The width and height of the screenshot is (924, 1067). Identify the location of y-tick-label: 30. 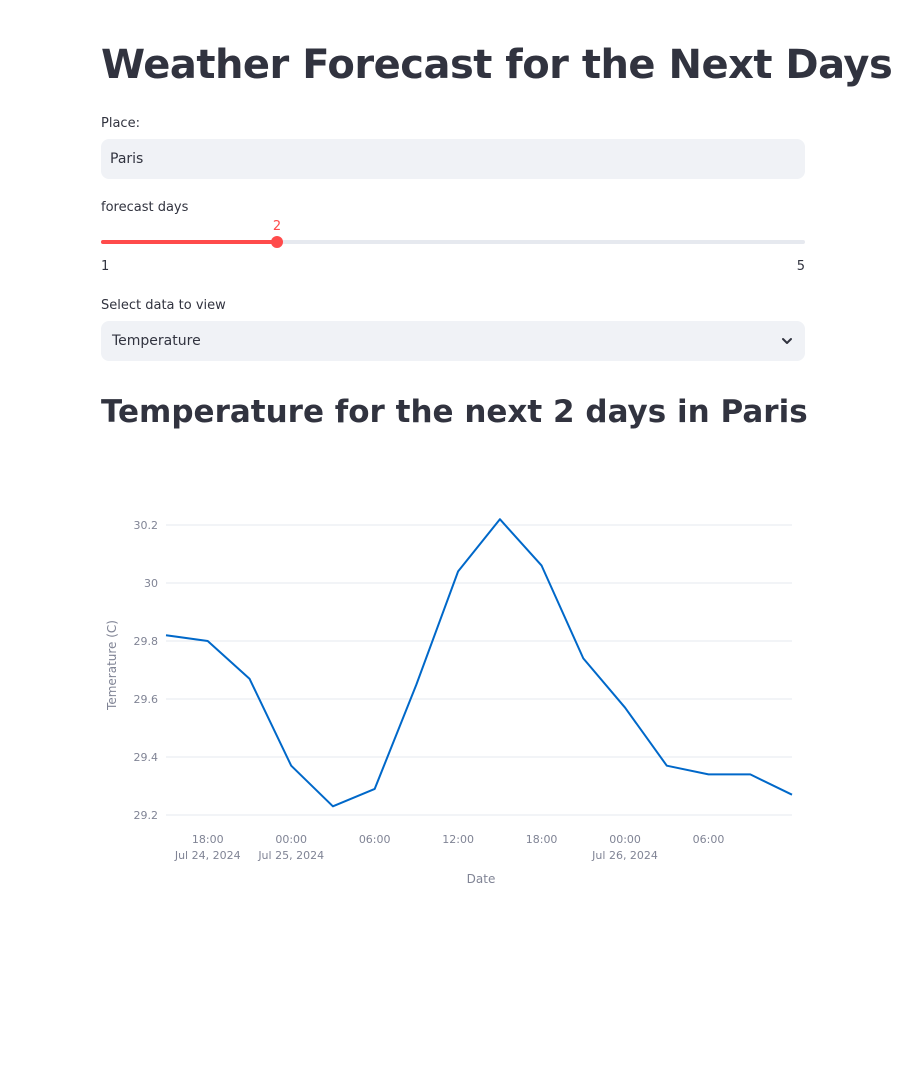
(151, 583).